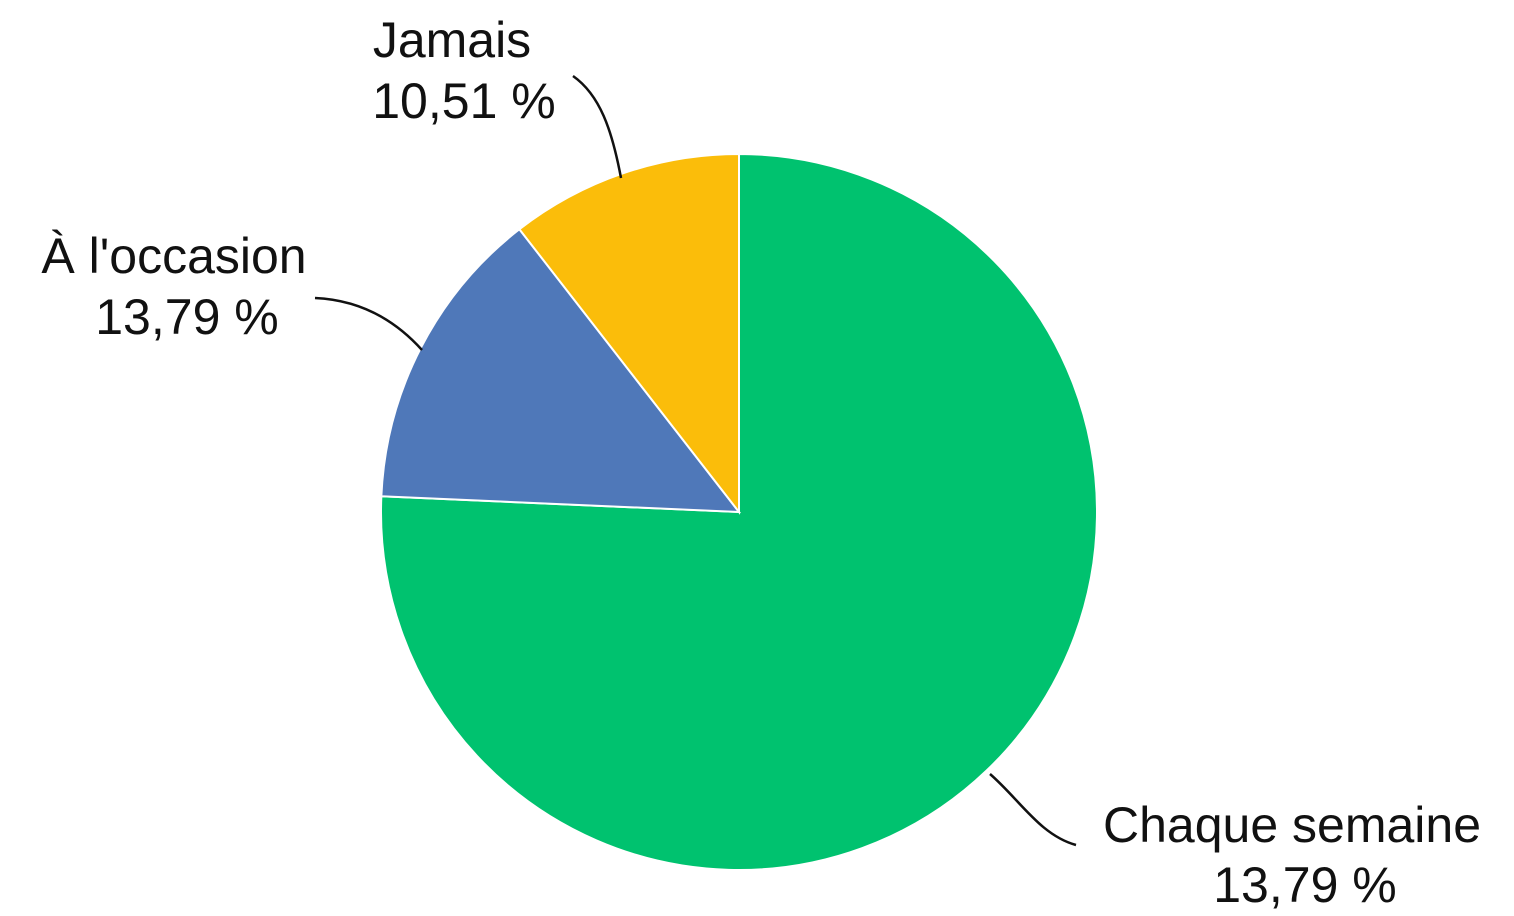 The image size is (1514, 916). Describe the element at coordinates (173, 256) in the screenshot. I see `slice-label-name-a-l-occasion: À l'occasion` at that location.